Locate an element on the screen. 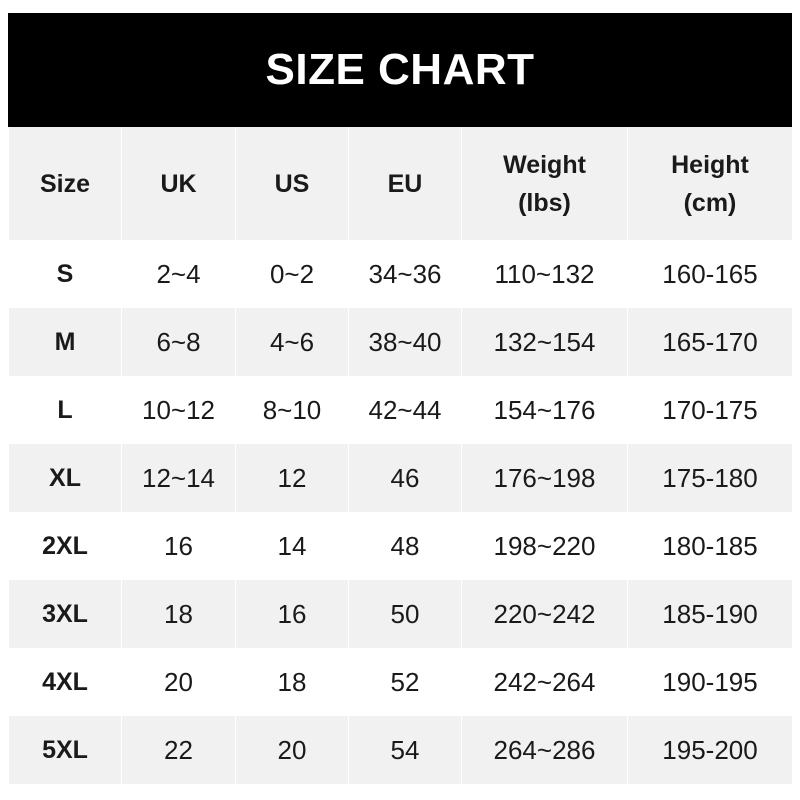  size-cell: S is located at coordinates (65, 274).